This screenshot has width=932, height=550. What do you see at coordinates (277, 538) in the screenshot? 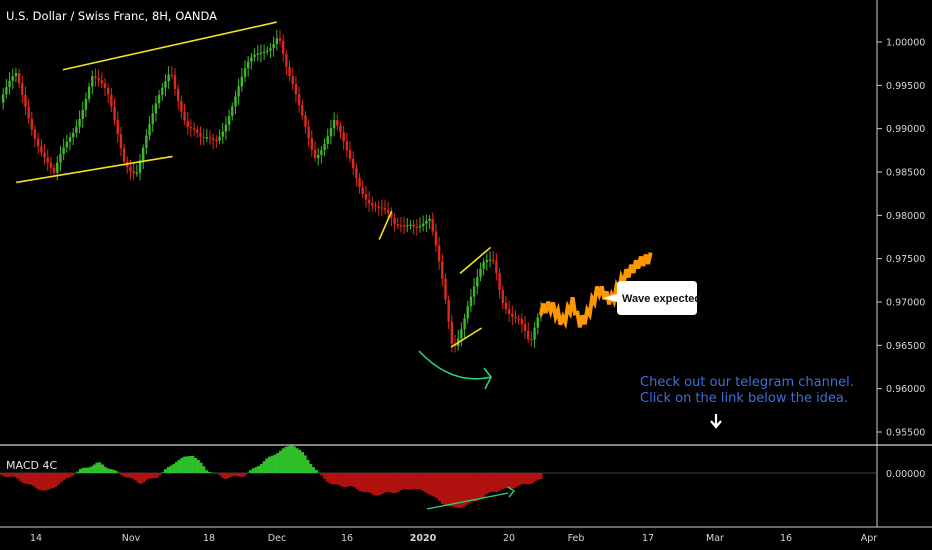
I see `time-tick-label: Dec` at bounding box center [277, 538].